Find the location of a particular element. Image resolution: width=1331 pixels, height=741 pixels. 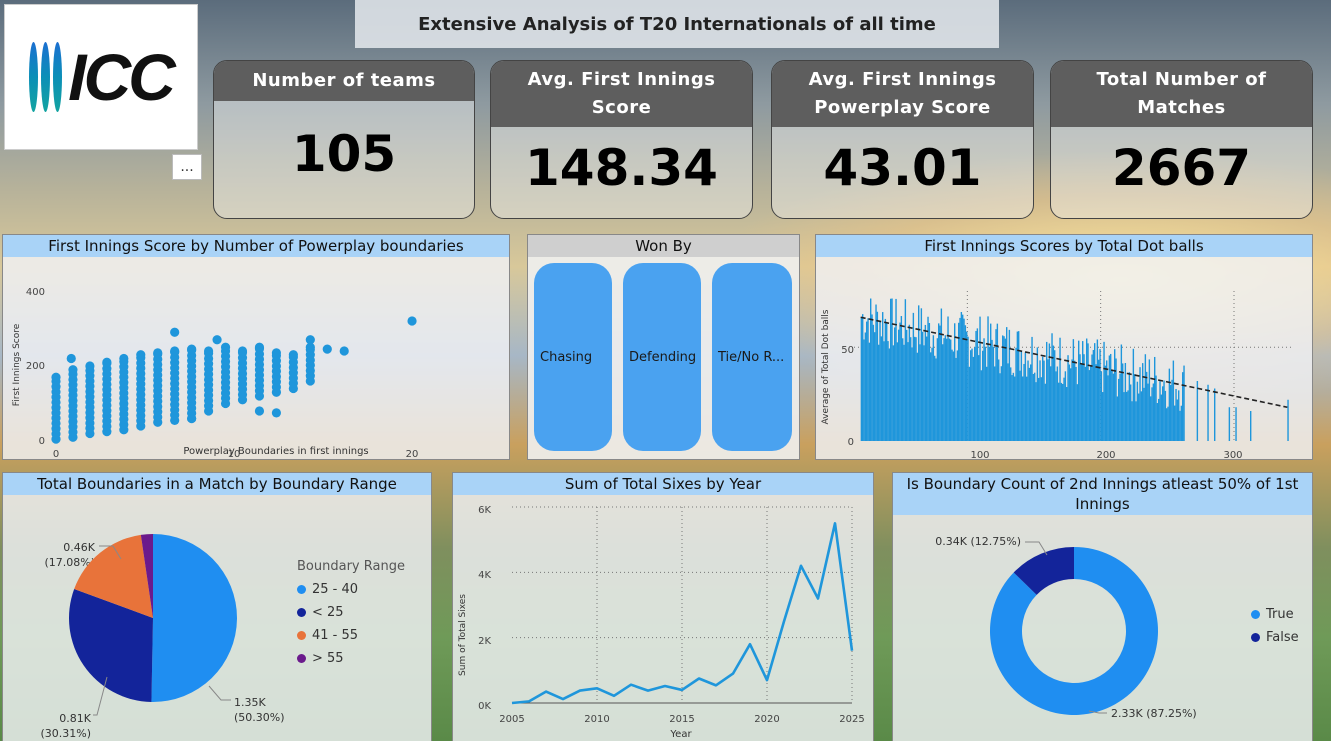

legend-item: 41 - 55 is located at coordinates (351, 635).